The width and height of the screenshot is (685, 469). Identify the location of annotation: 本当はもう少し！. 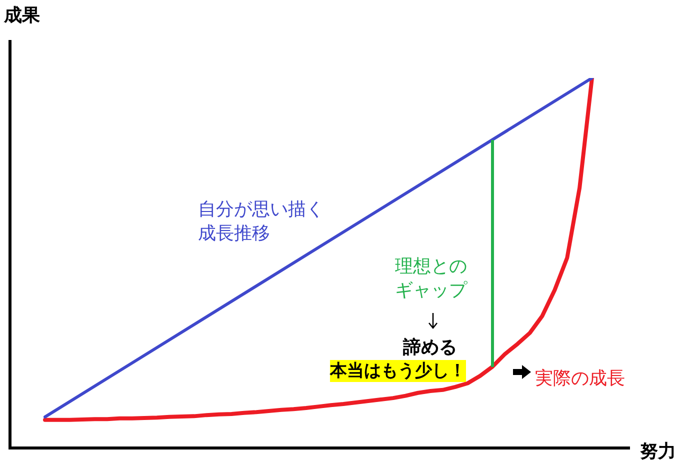
(398, 371).